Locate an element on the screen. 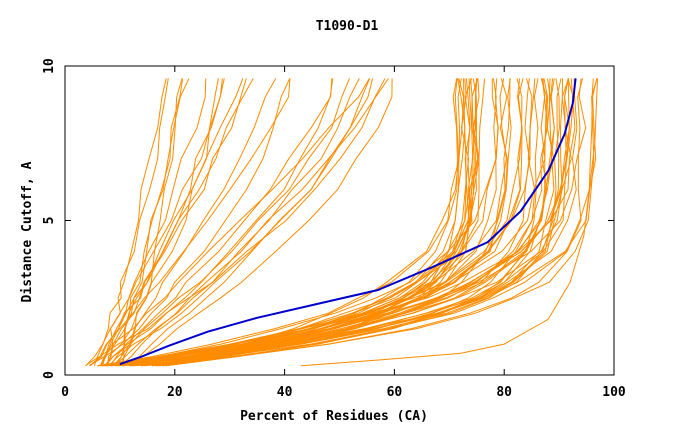 The image size is (680, 440). chart-title: T1090-D1 is located at coordinates (347, 26).